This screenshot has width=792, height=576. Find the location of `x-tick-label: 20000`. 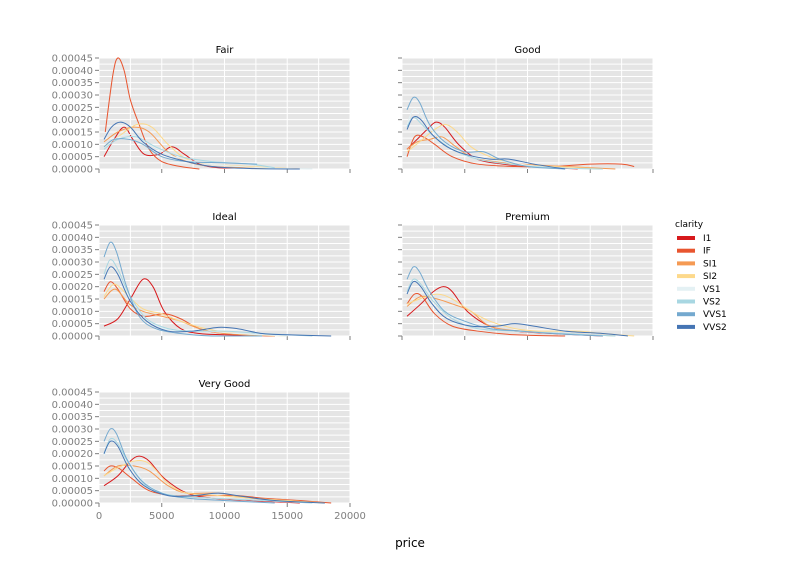

x-tick-label: 20000 is located at coordinates (350, 516).